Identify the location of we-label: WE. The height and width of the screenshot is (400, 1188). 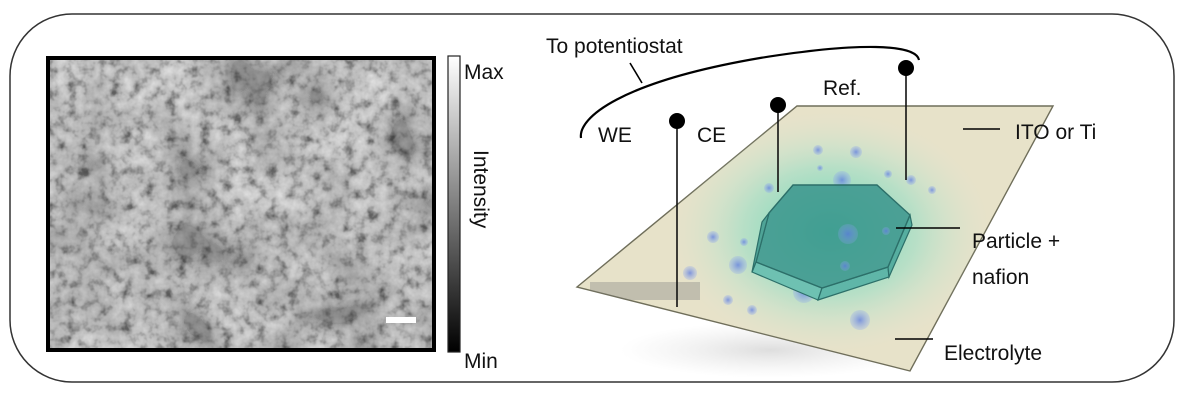
(615, 135).